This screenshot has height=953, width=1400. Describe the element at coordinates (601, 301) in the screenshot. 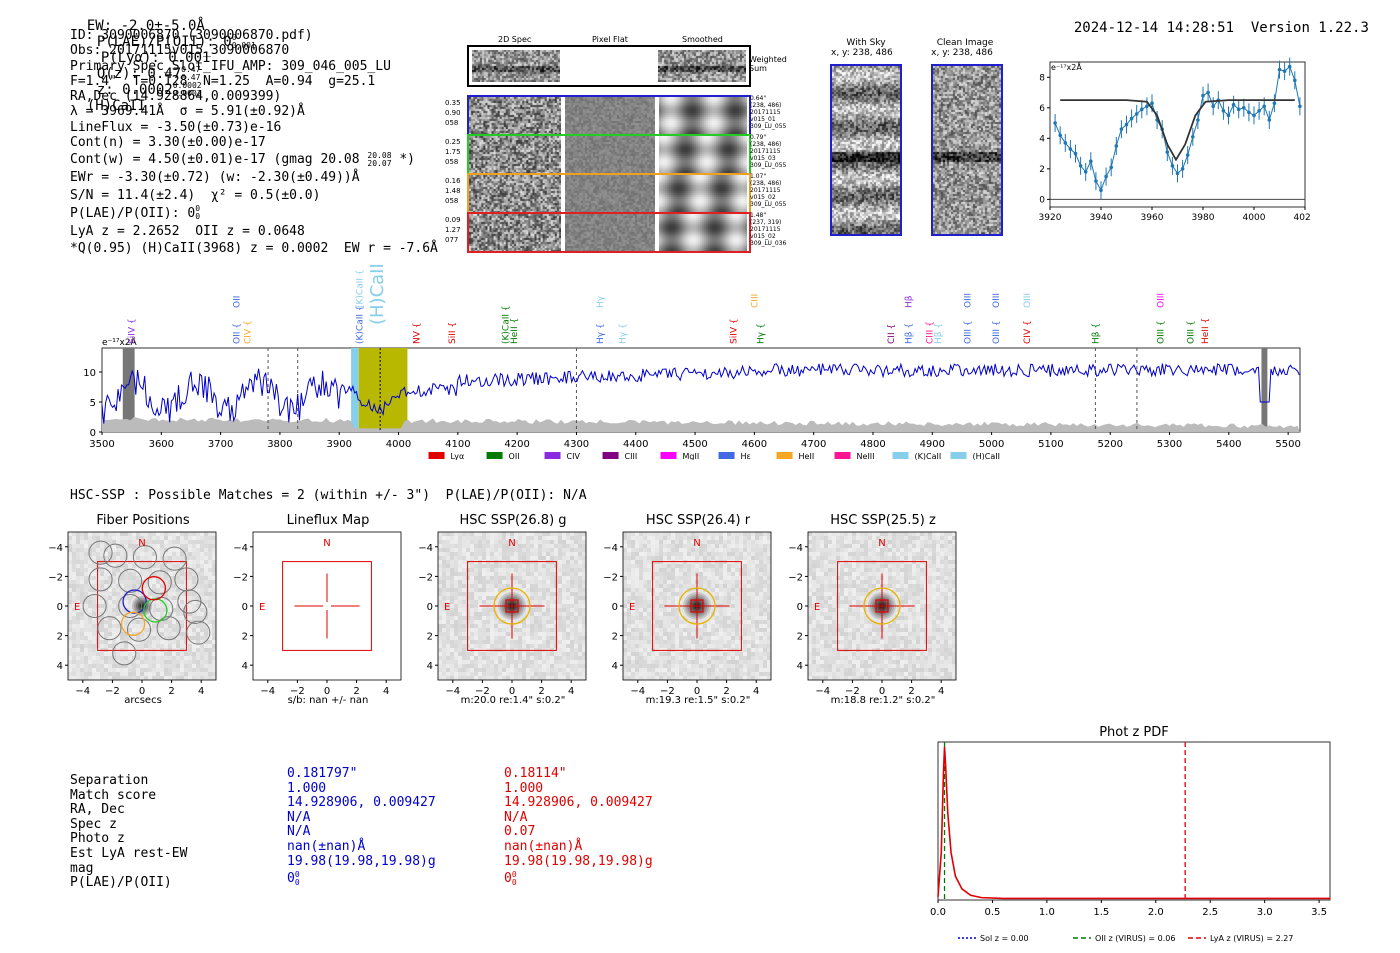

I see `emission-line-label: Hγ` at that location.